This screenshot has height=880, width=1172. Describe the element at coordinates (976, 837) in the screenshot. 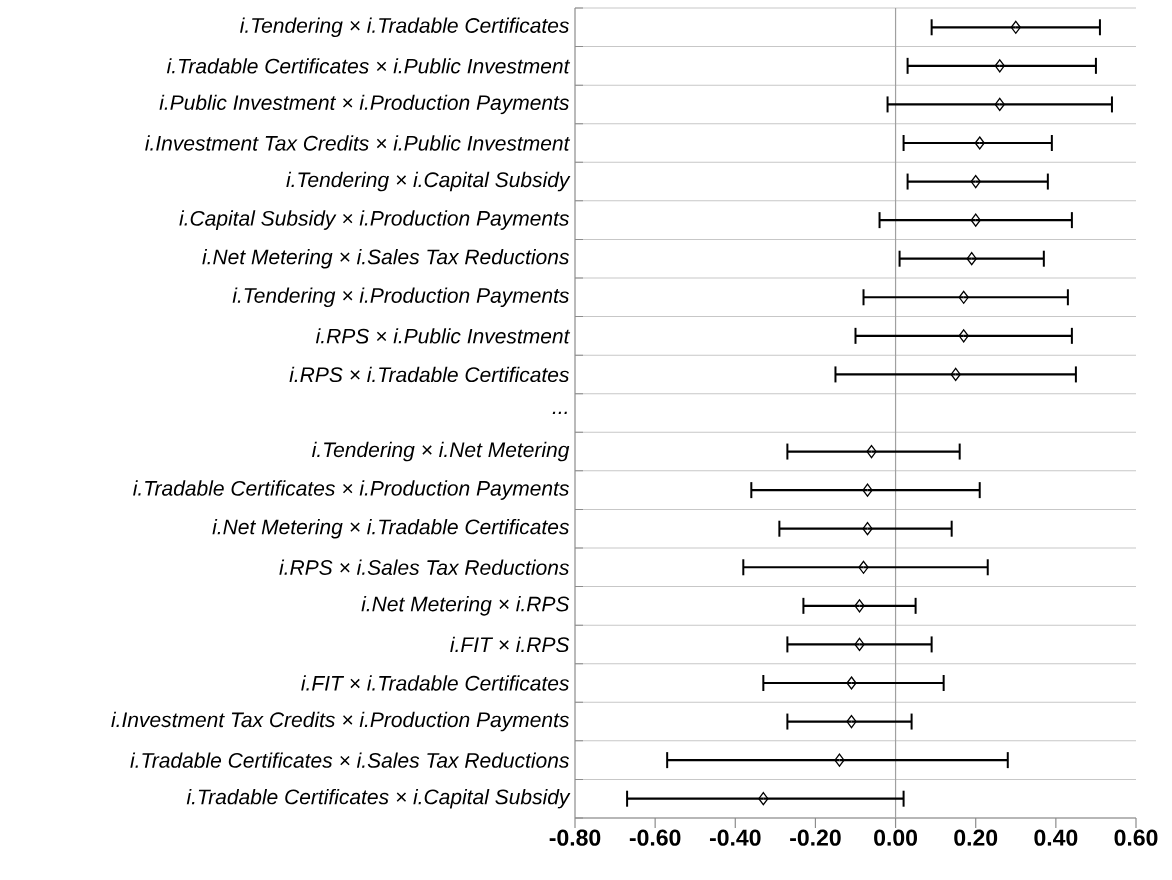

I see `x-tick-label: 0.20` at that location.